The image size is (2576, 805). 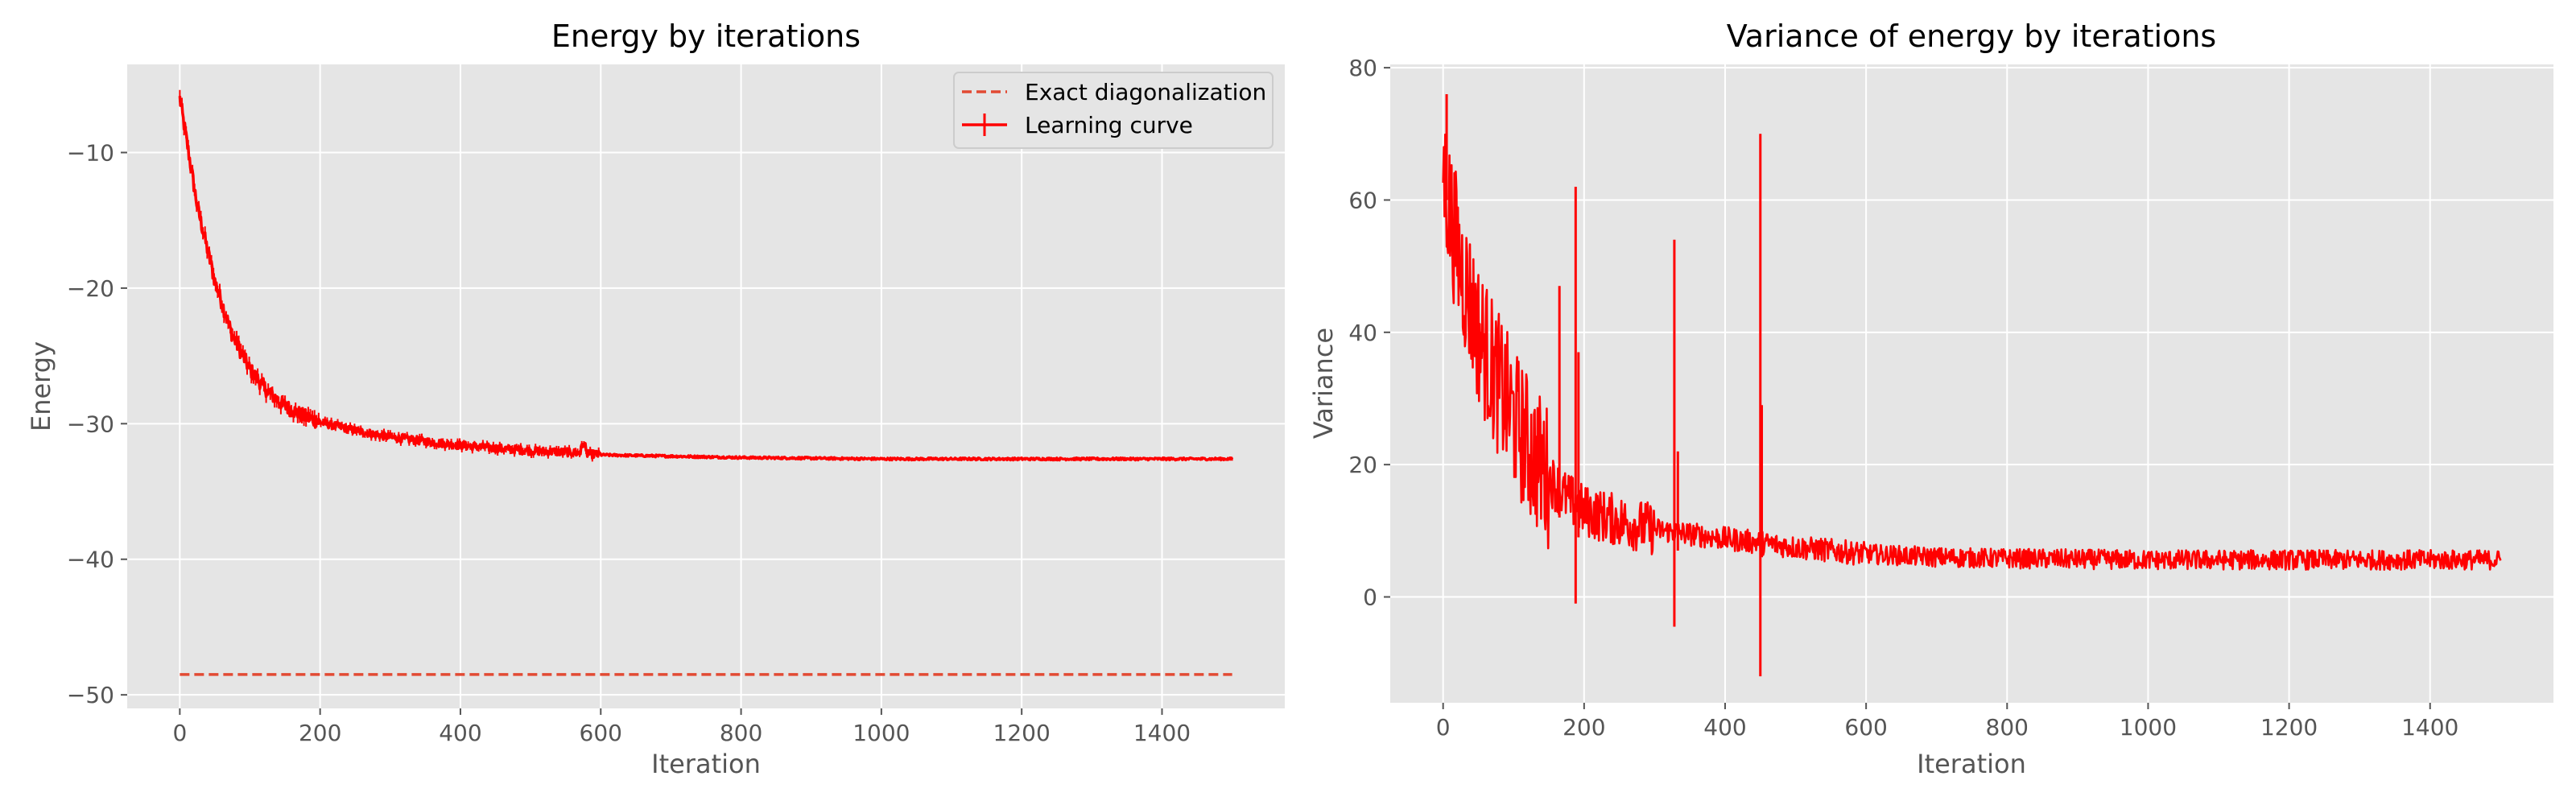 What do you see at coordinates (90, 152) in the screenshot?
I see `y-tick-label: −10` at bounding box center [90, 152].